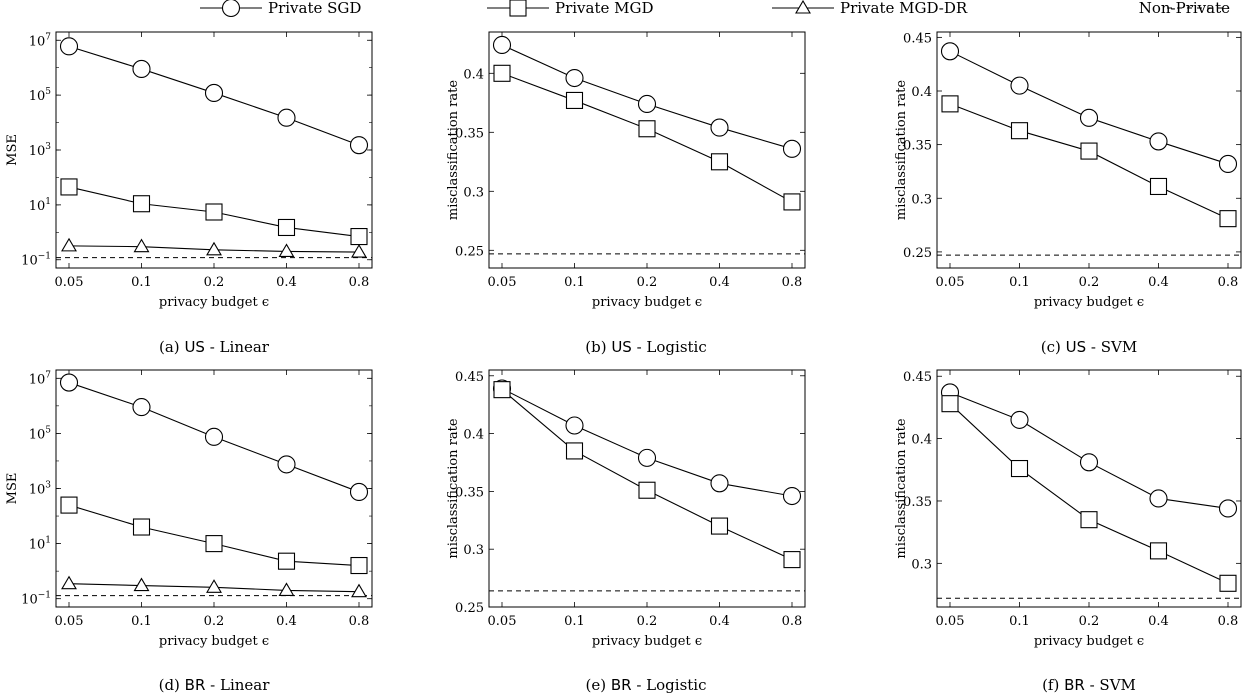 Image resolution: width=1249 pixels, height=700 pixels. What do you see at coordinates (214, 347) in the screenshot?
I see `panel-caption: (a) US - Linear` at bounding box center [214, 347].